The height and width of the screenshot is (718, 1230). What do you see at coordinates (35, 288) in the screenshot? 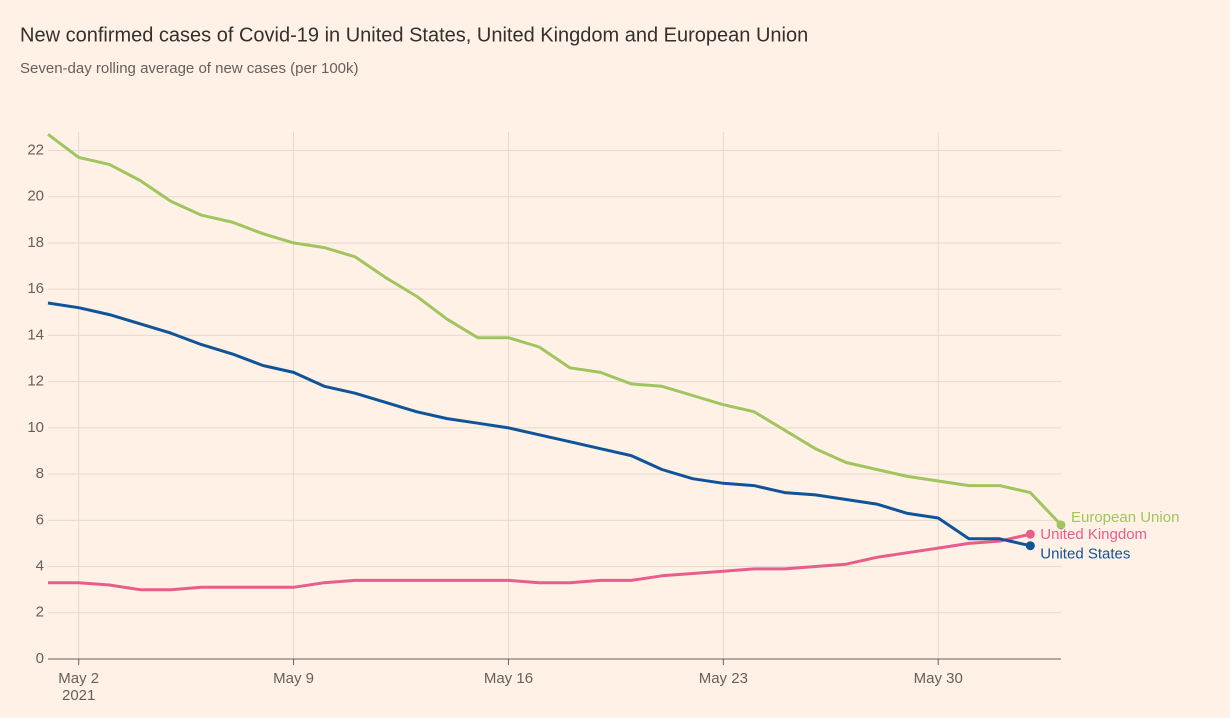
I see `y-tick-label: 16` at bounding box center [35, 288].